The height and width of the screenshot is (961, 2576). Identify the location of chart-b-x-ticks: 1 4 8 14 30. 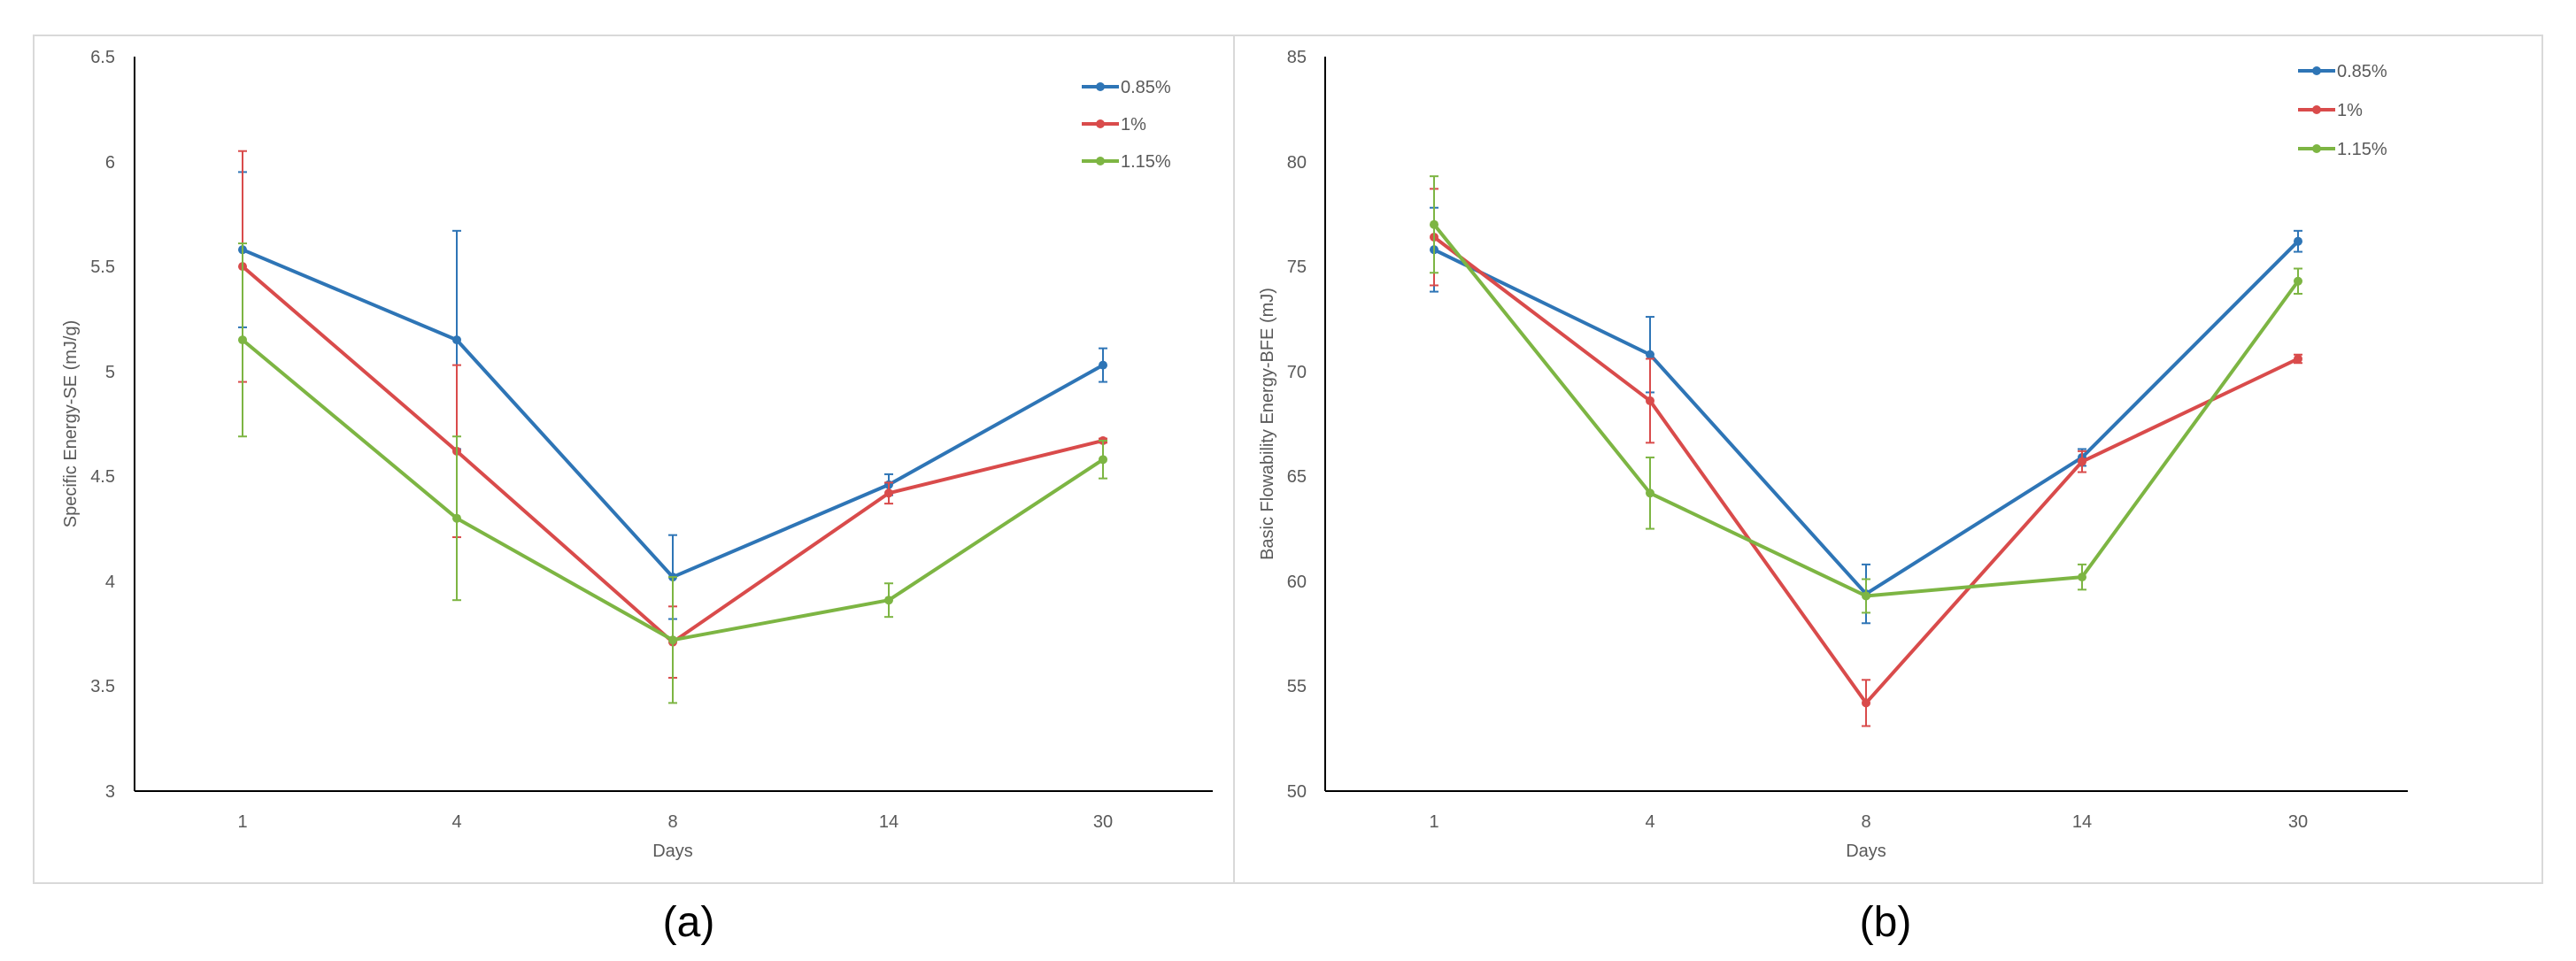
(1868, 822).